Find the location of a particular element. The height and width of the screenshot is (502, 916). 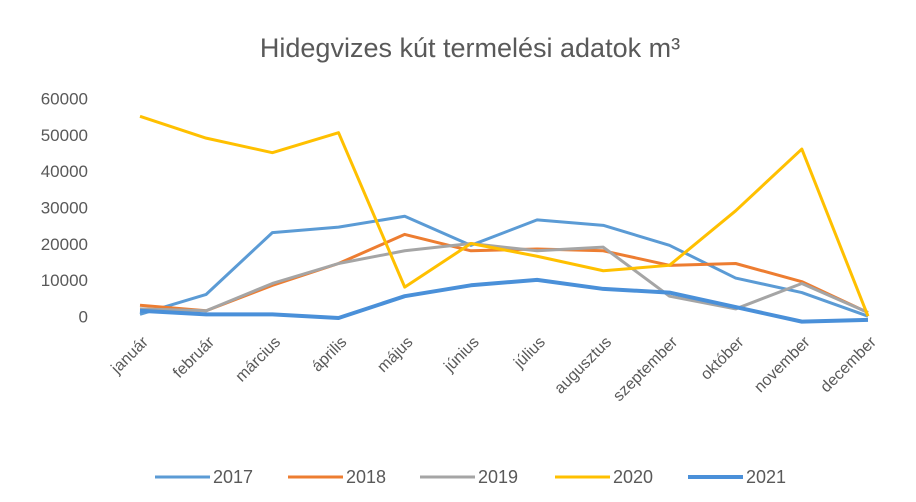

legend-label: 2019 is located at coordinates (498, 477).